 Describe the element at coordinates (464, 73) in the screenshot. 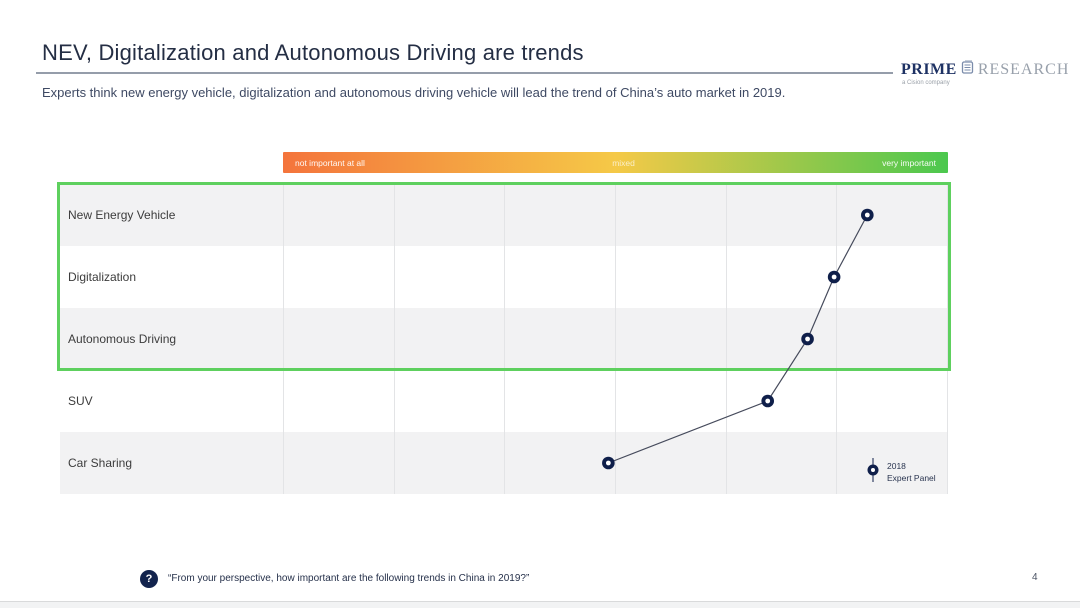

I see `header-divider` at that location.